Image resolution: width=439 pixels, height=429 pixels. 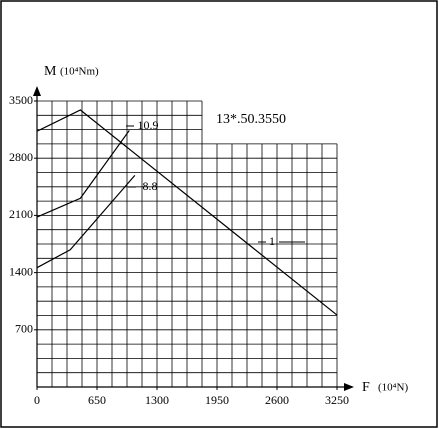 What do you see at coordinates (393, 388) in the screenshot?
I see `x-axis-unit: (10⁴N)` at bounding box center [393, 388].